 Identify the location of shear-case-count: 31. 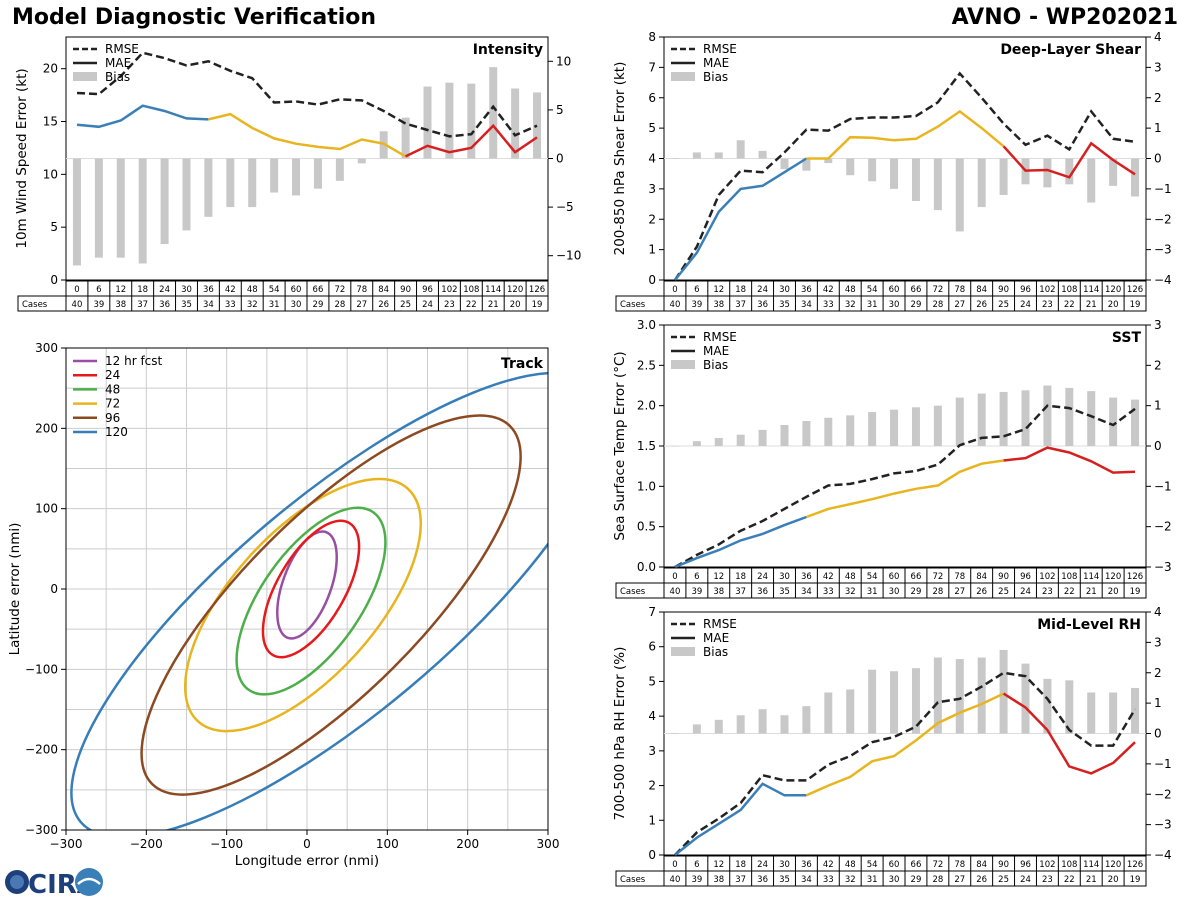
(872, 305).